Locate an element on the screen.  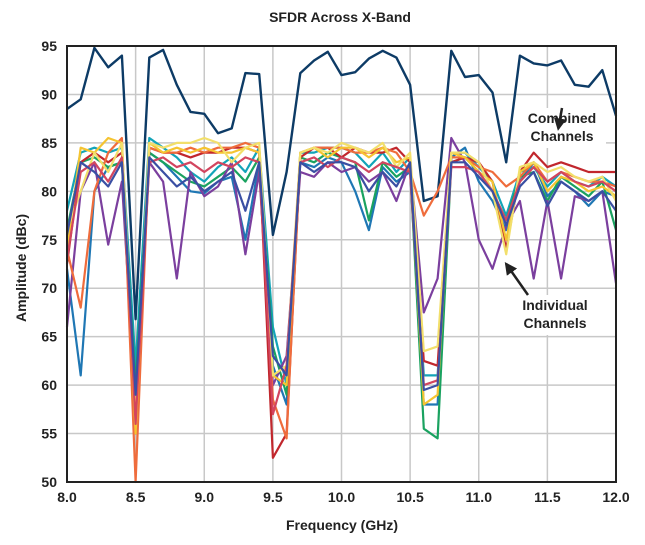
y-tick-label: 65 is located at coordinates (49, 337).